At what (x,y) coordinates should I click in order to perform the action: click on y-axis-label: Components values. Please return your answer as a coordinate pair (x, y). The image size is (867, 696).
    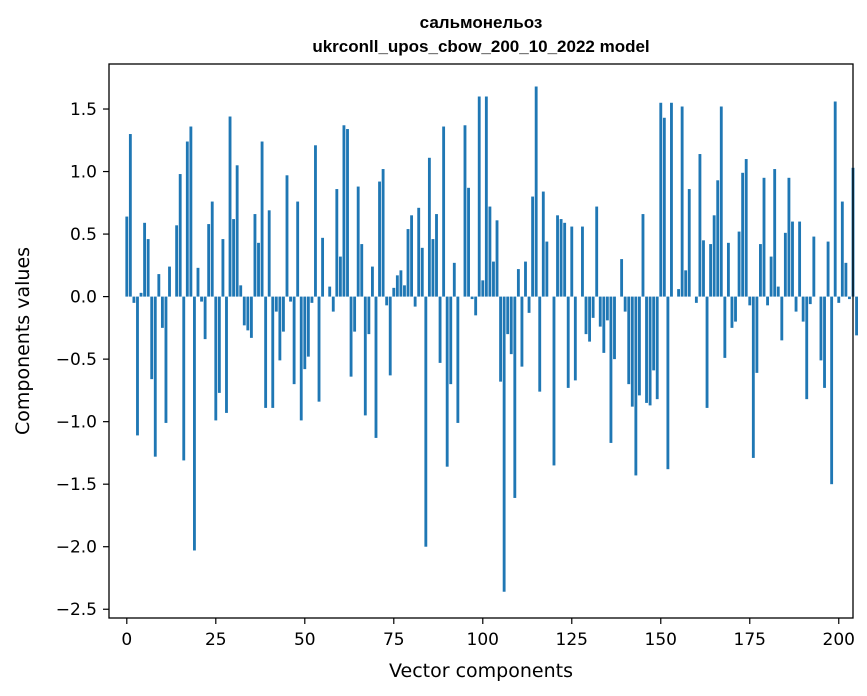
    Looking at the image, I should click on (23, 341).